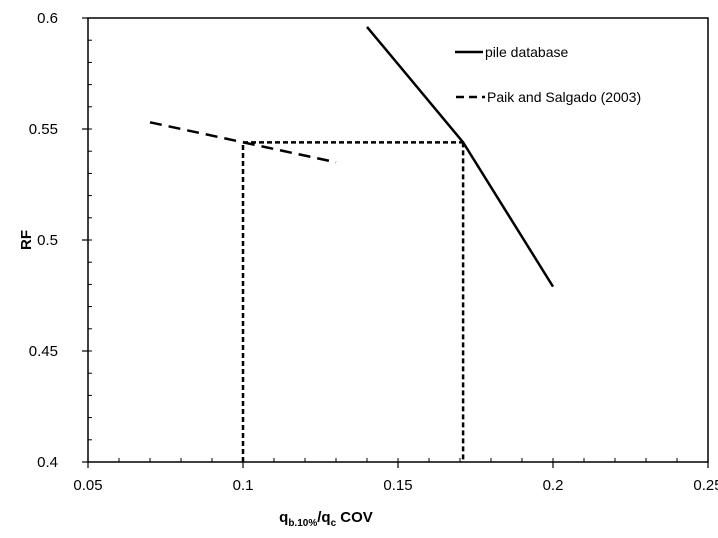 The width and height of the screenshot is (718, 538). What do you see at coordinates (43, 351) in the screenshot?
I see `y-tick-label: 0.45` at bounding box center [43, 351].